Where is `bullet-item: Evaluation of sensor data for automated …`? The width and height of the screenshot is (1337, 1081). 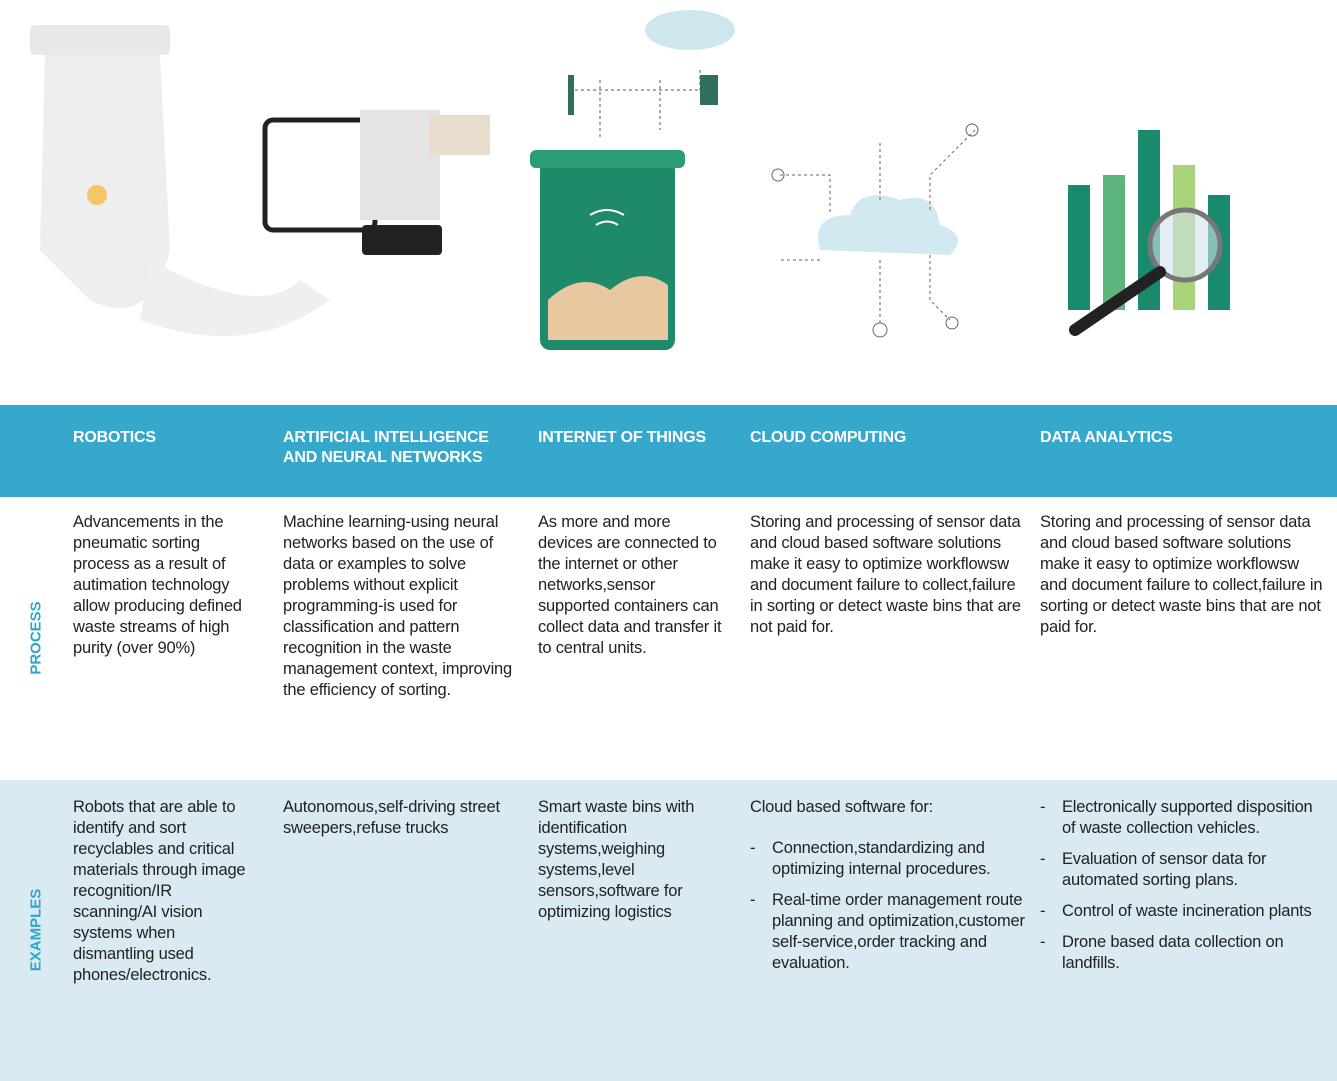
bullet-item: Evaluation of sensor data for automated … is located at coordinates (1185, 870).